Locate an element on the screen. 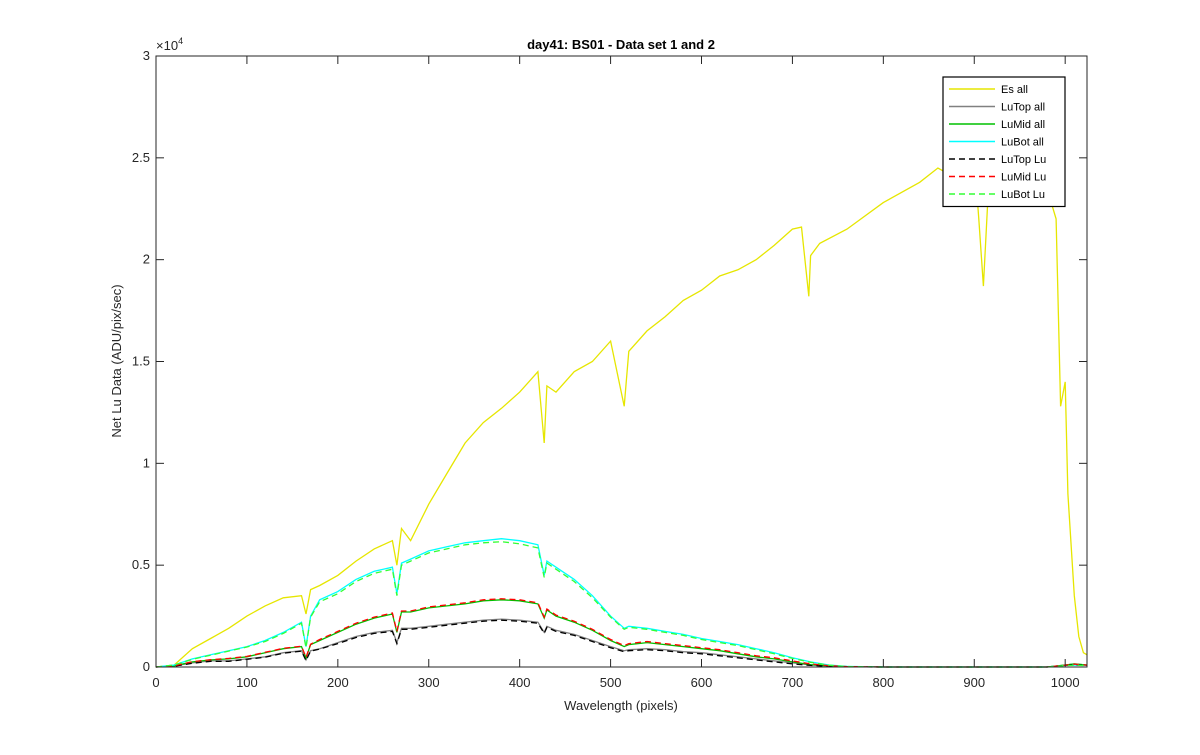  y-exponent-base: ×10 is located at coordinates (167, 45).